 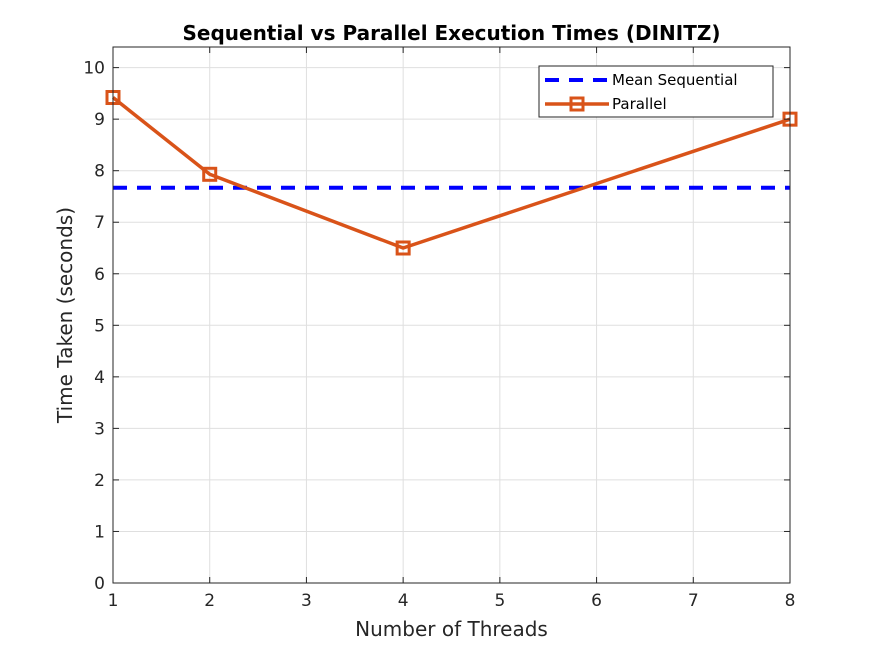 What do you see at coordinates (209, 601) in the screenshot?
I see `x-tick-label: 2` at bounding box center [209, 601].